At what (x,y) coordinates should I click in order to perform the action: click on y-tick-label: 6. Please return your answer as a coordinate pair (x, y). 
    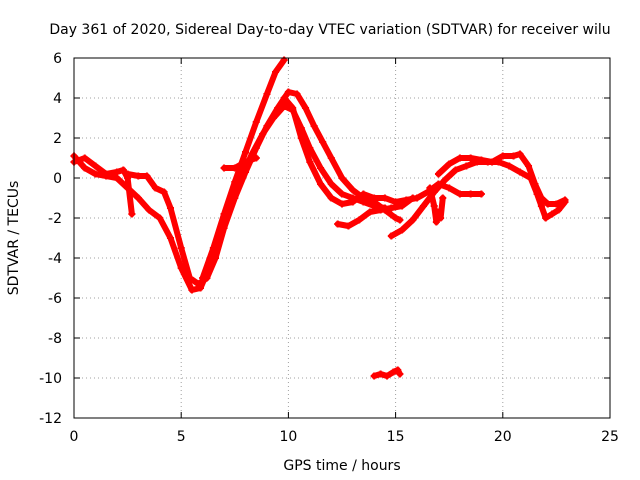
    Looking at the image, I should click on (57, 59).